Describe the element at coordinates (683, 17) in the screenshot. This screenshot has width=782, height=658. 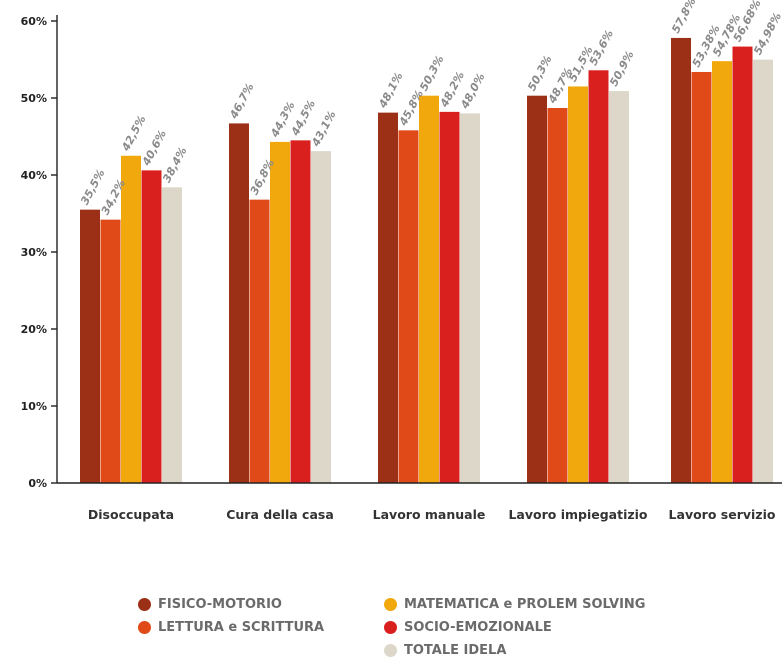
I see `bar-value-label: 57,8%` at that location.